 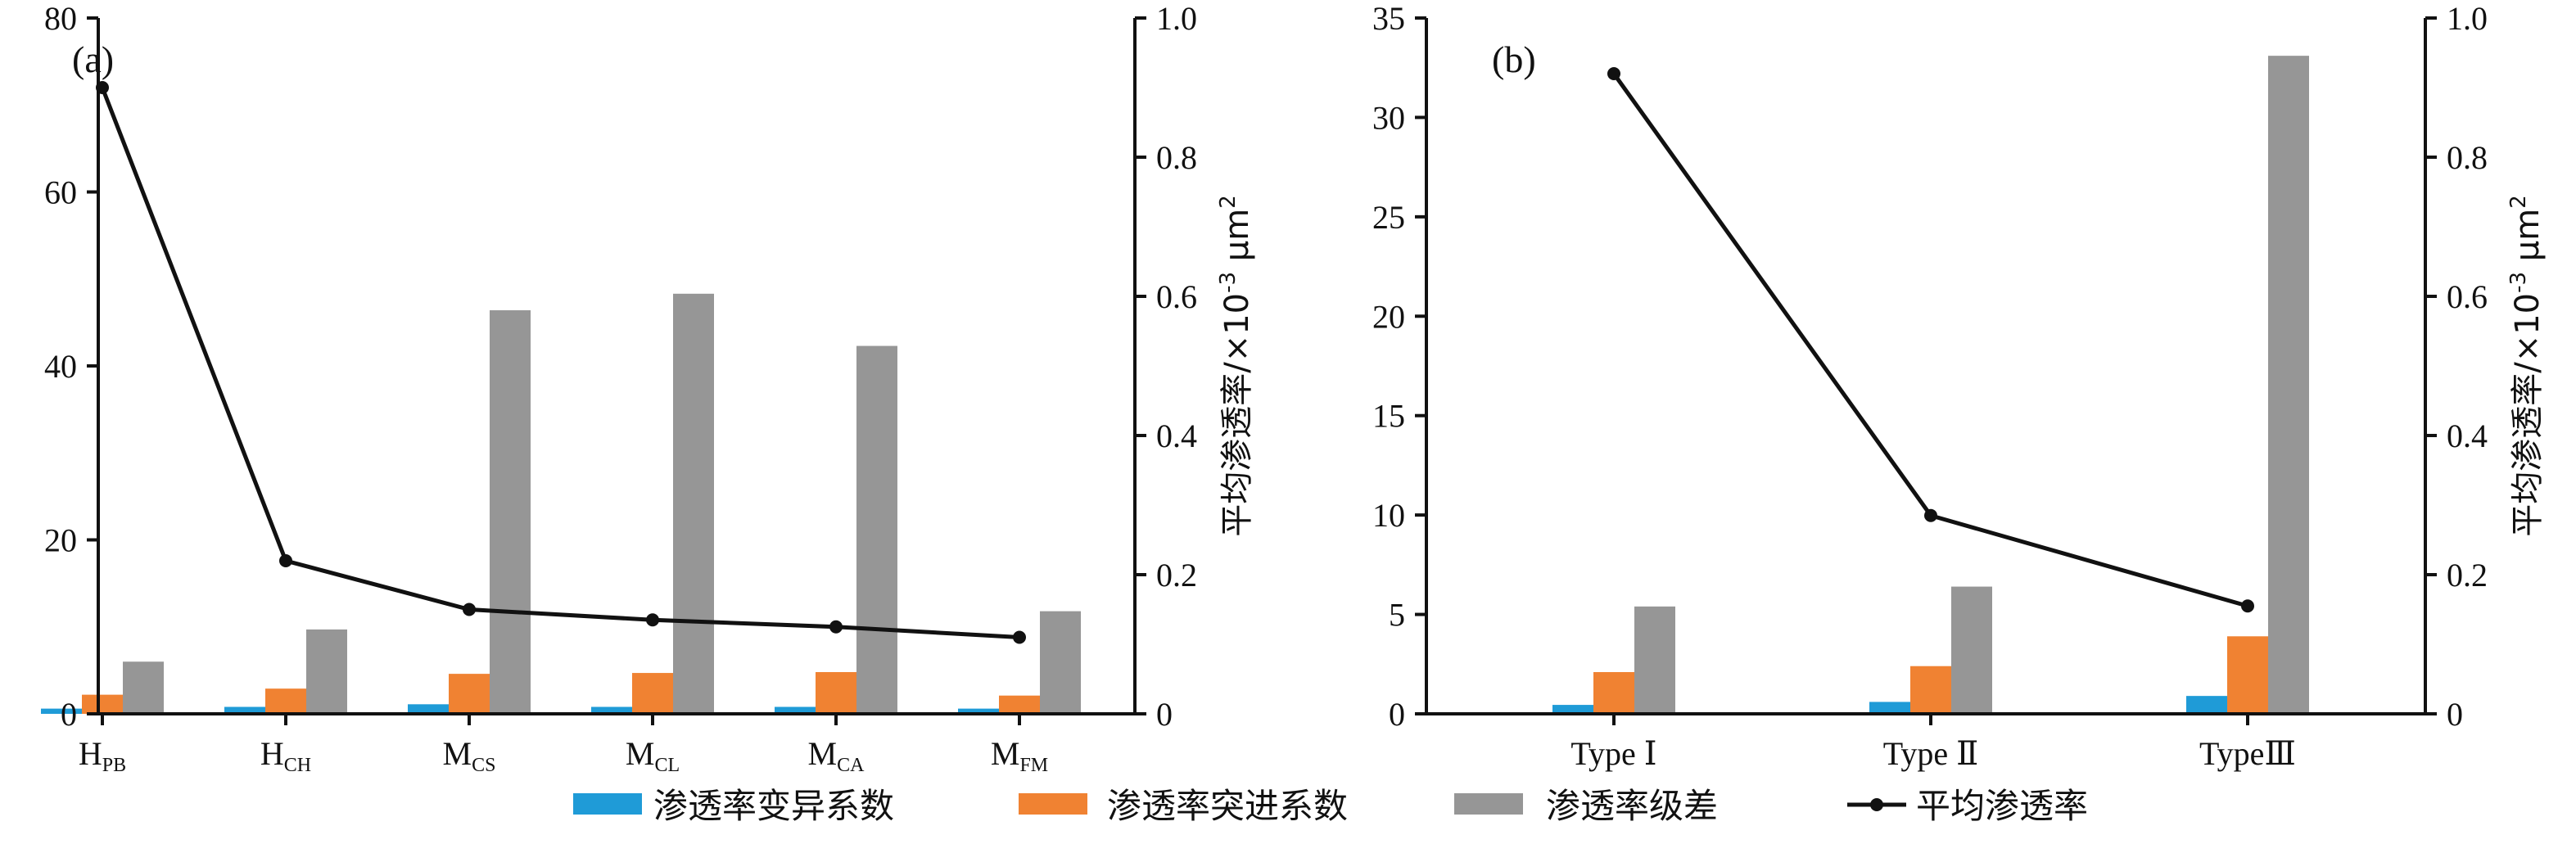 What do you see at coordinates (773, 806) in the screenshot?
I see `legend-label-cv: 渗透率变异系数` at bounding box center [773, 806].